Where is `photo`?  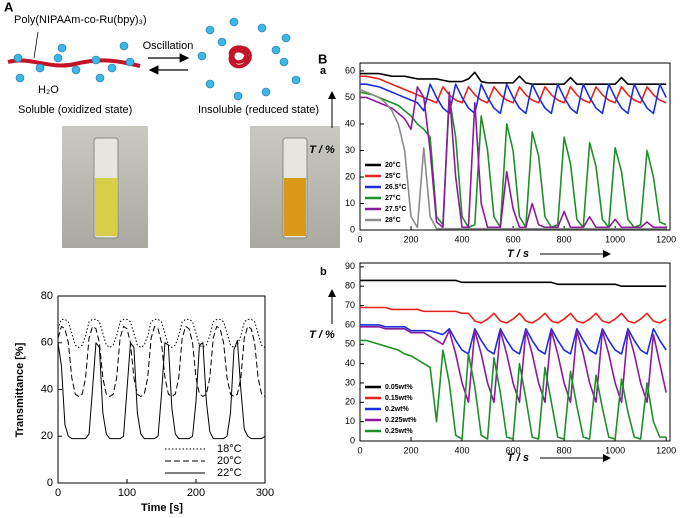 photo is located at coordinates (201, 187).